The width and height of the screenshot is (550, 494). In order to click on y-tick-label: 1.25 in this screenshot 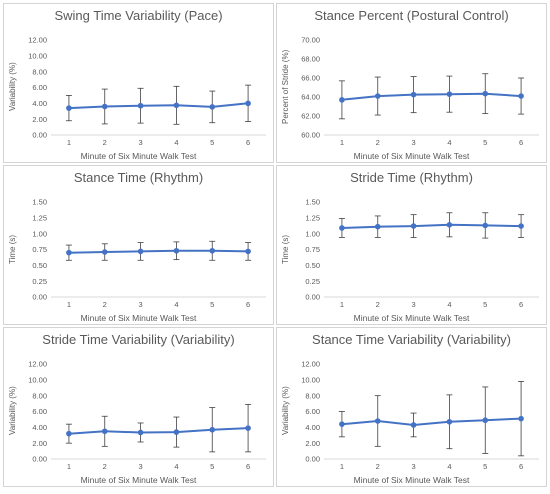, I will do `click(312, 217)`.